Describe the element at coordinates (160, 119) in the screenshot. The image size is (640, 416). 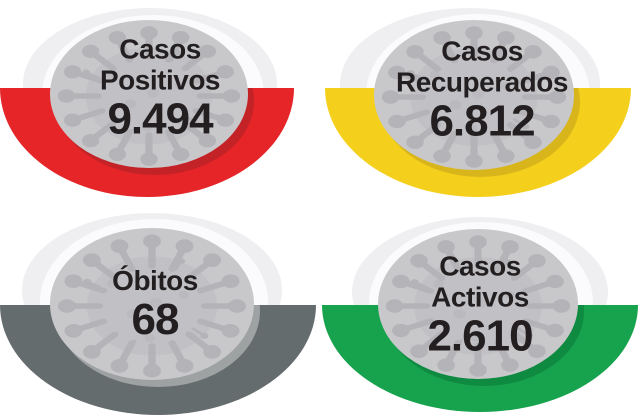
I see `stat-value: 9.494` at that location.